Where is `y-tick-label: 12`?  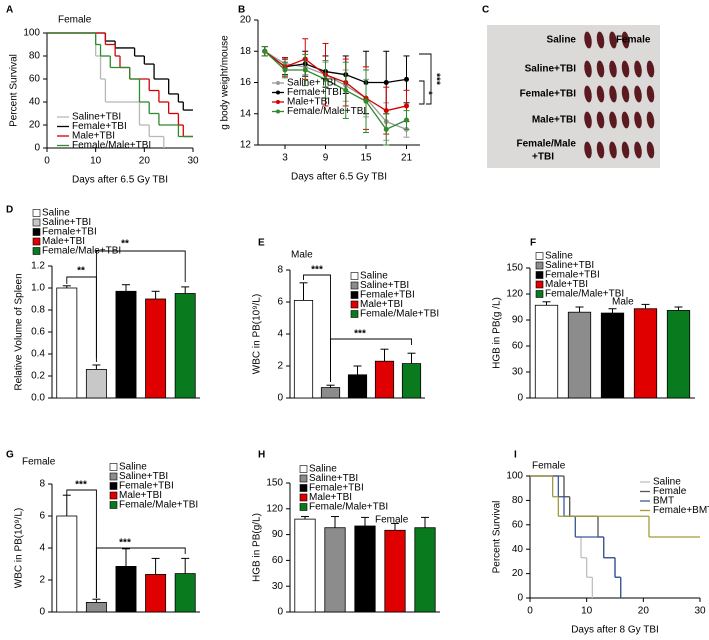 y-tick-label: 12 is located at coordinates (246, 145).